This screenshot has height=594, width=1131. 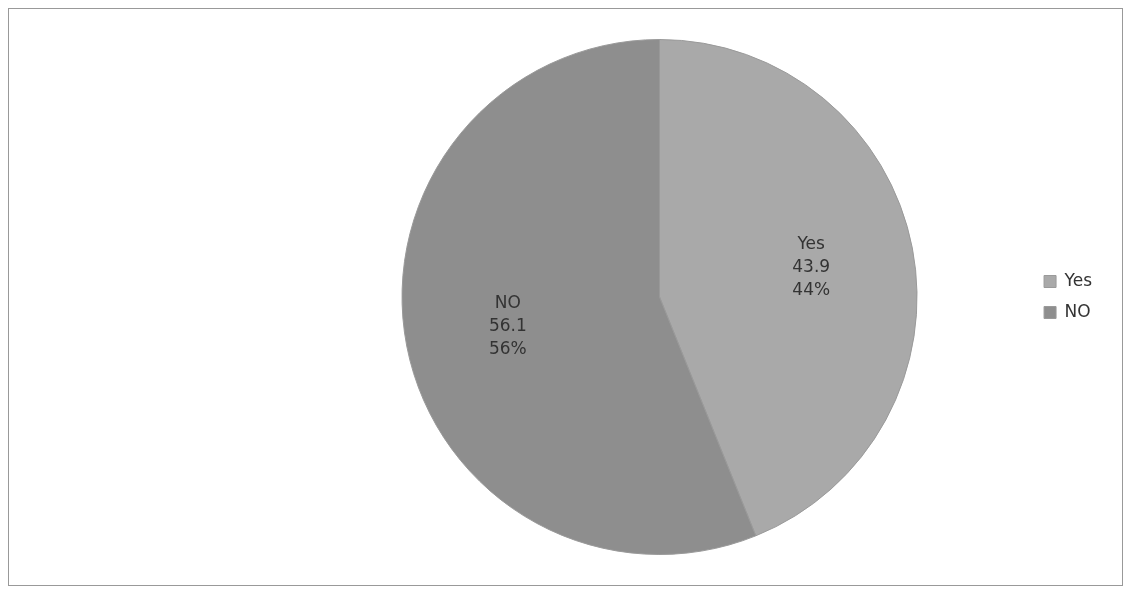 What do you see at coordinates (1077, 310) in the screenshot?
I see `legend-label: NO` at bounding box center [1077, 310].